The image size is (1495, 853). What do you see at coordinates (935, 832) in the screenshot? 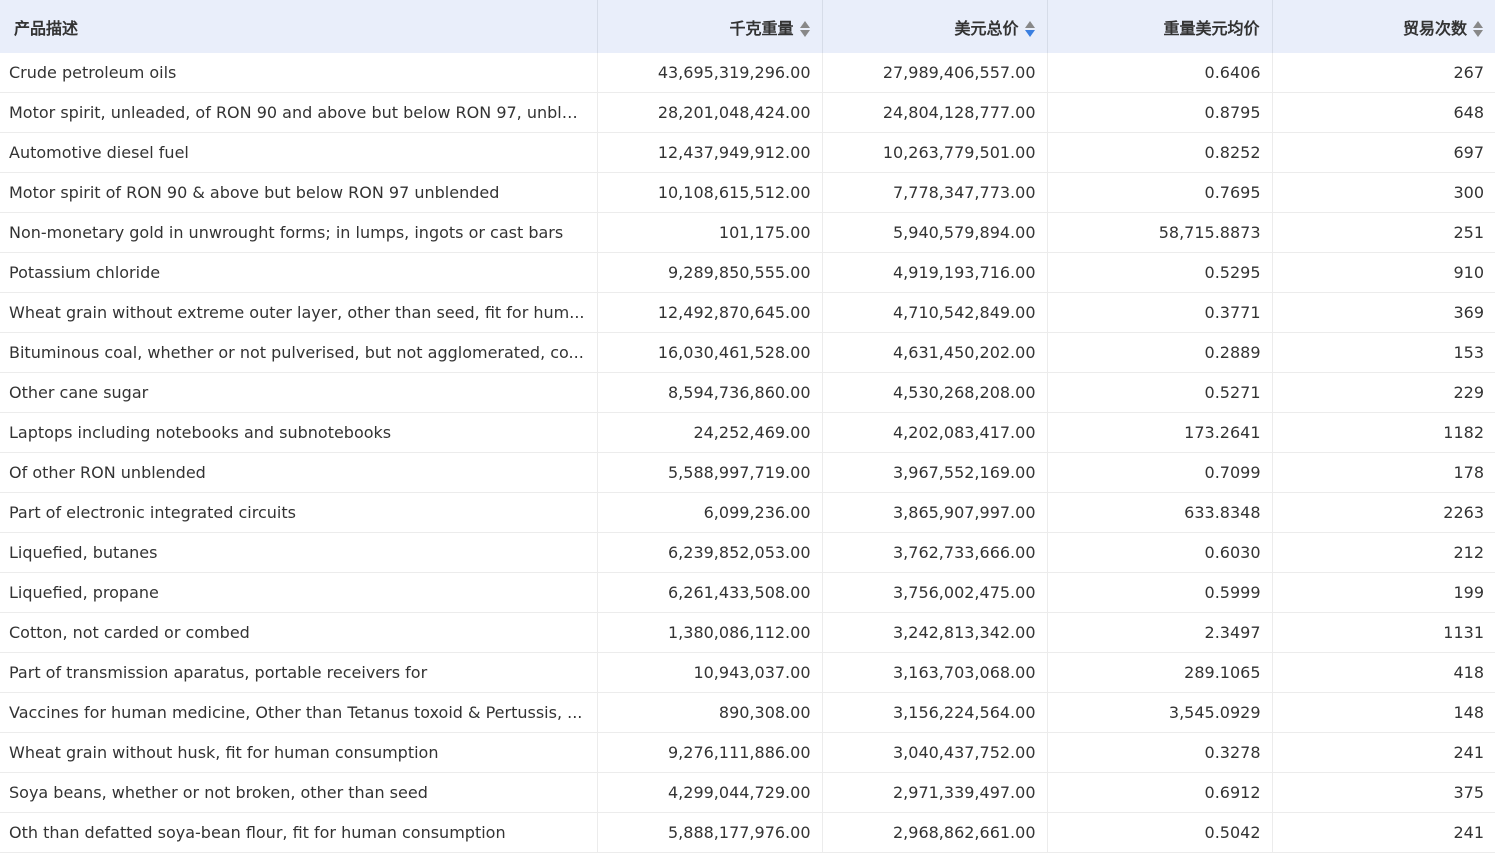
I see `cell-total-usd: 2,968,862,661.00` at bounding box center [935, 832].